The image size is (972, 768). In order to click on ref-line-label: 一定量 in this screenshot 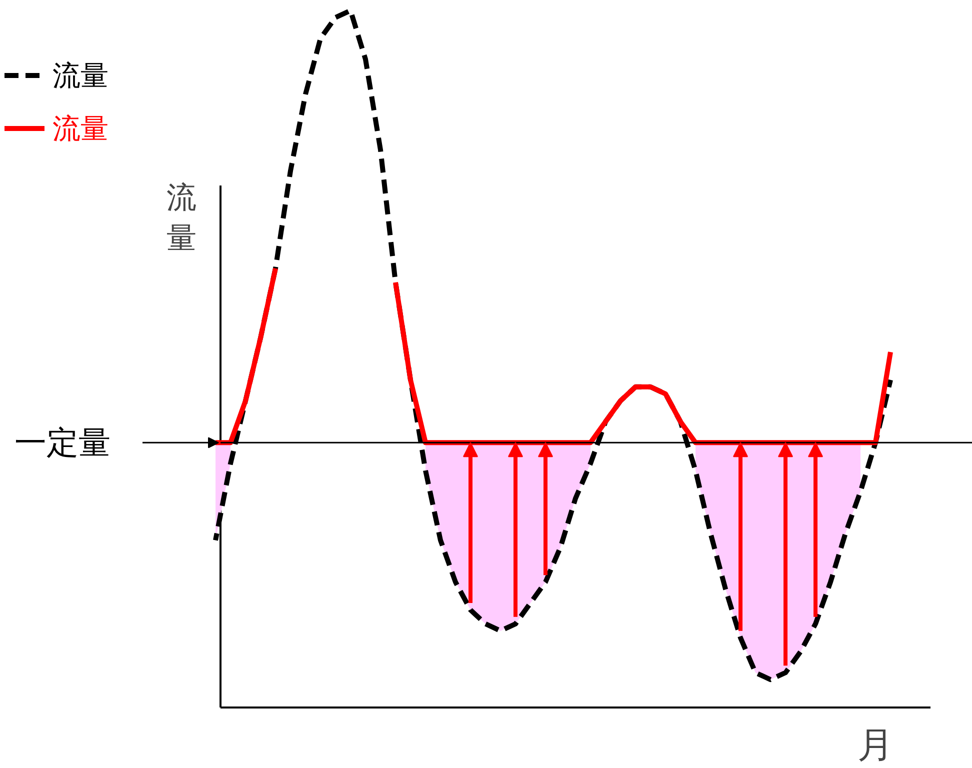, I will do `click(62, 443)`.